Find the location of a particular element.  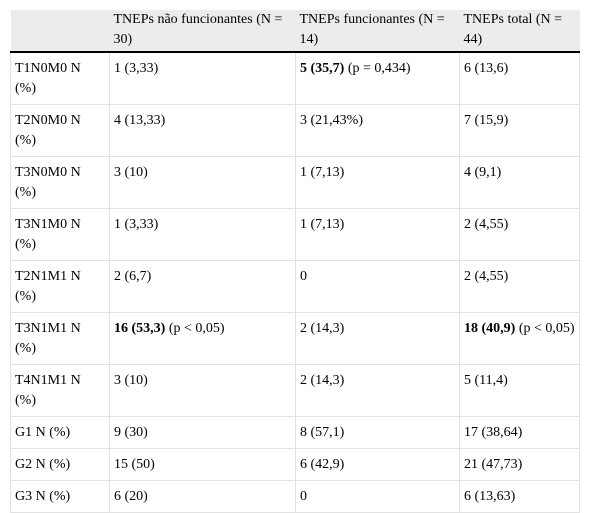

cell-functioning: 6 (42,9) is located at coordinates (377, 464).